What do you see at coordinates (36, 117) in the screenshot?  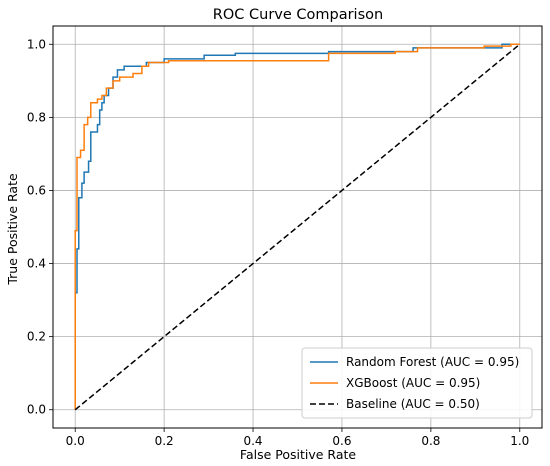 I see `y-tick-label: 0.8` at bounding box center [36, 117].